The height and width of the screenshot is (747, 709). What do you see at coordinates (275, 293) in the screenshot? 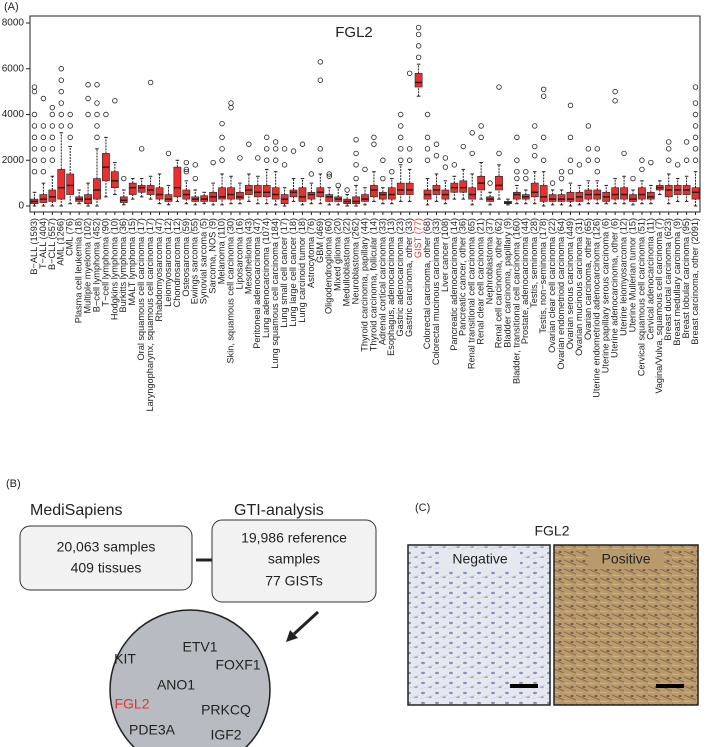
I see `x-tick-label: Lung squamous cell carcinoma (184)` at bounding box center [275, 293].